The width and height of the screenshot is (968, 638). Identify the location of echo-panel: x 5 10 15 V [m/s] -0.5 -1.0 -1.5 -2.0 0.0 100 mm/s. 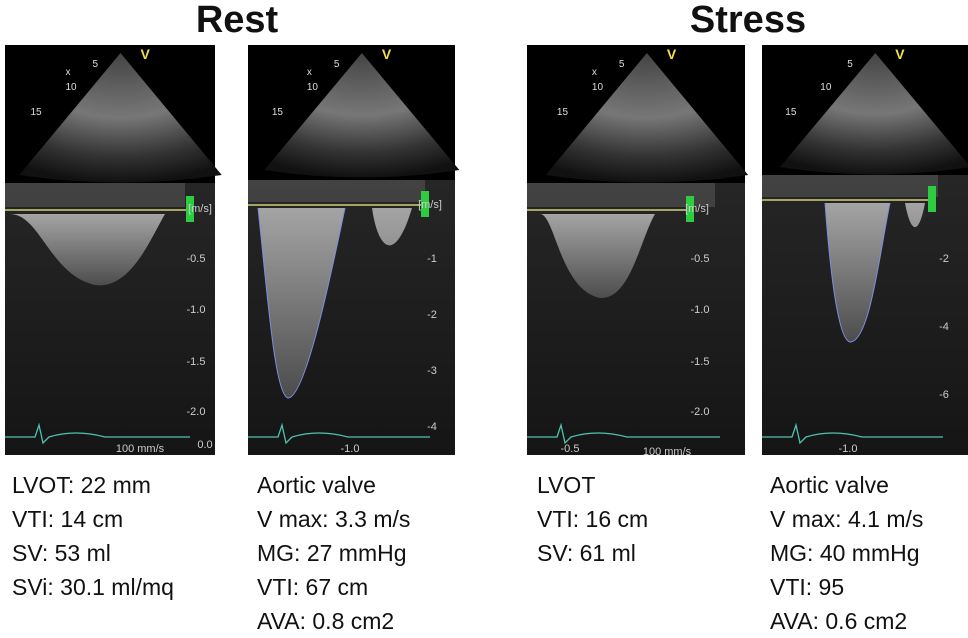
(113, 250).